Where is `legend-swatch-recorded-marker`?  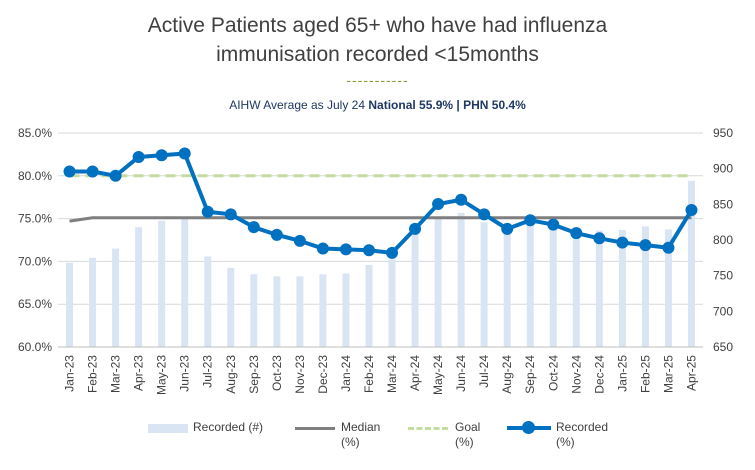
legend-swatch-recorded-marker is located at coordinates (528, 427).